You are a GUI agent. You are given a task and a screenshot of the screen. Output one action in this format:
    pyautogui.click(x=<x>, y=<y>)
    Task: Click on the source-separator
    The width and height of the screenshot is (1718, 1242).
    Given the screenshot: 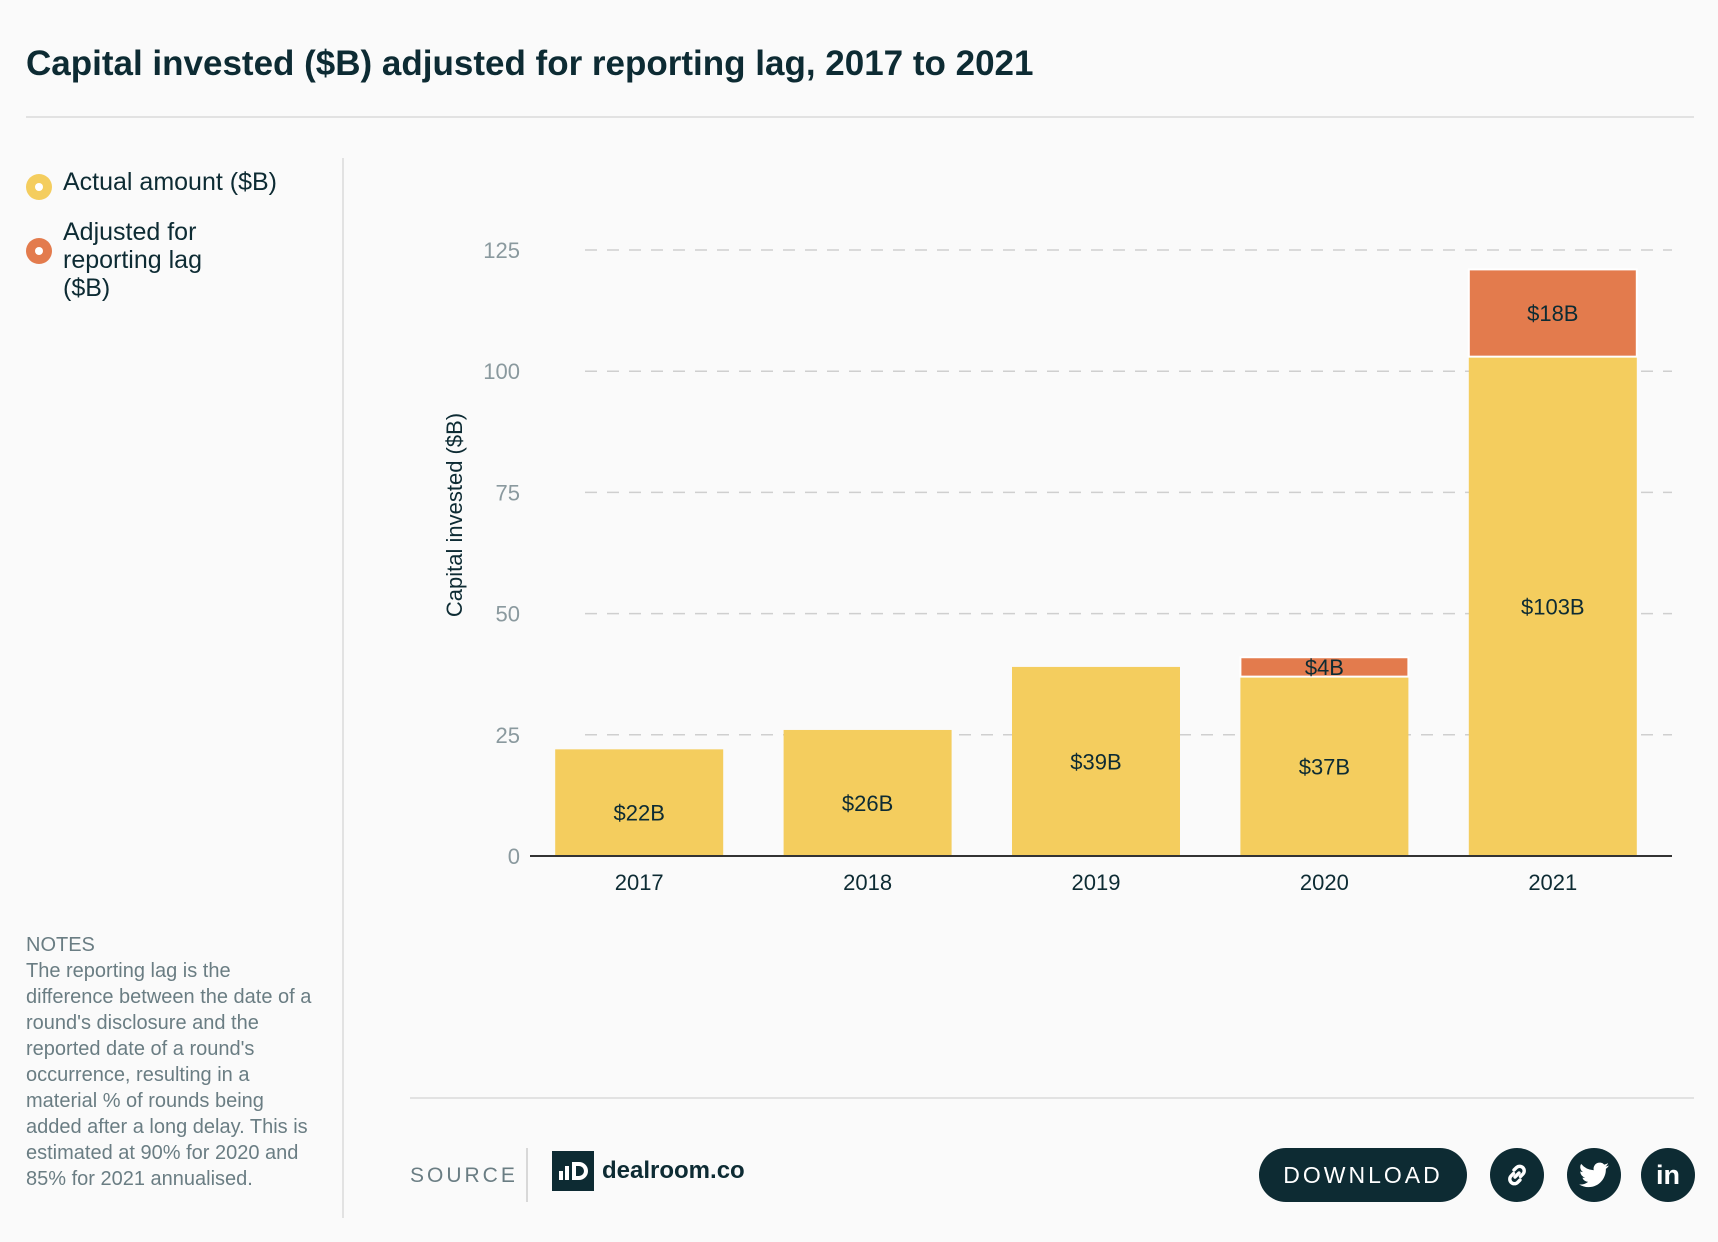 What is the action you would take?
    pyautogui.click(x=527, y=1175)
    